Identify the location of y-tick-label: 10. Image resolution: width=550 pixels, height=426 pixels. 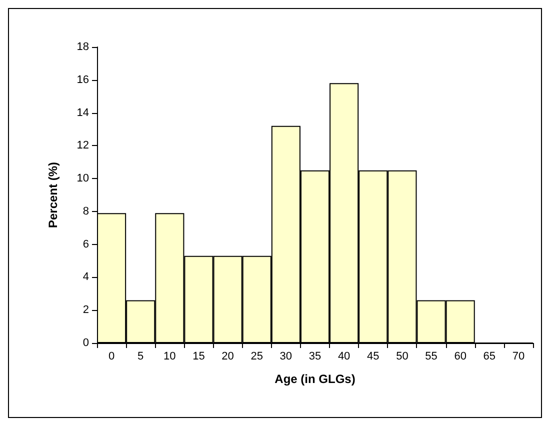
(82, 178).